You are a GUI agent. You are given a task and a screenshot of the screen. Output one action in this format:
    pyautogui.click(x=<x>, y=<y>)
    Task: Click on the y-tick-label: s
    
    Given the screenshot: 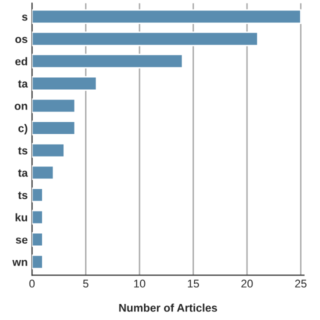 What is the action you would take?
    pyautogui.click(x=25, y=17)
    